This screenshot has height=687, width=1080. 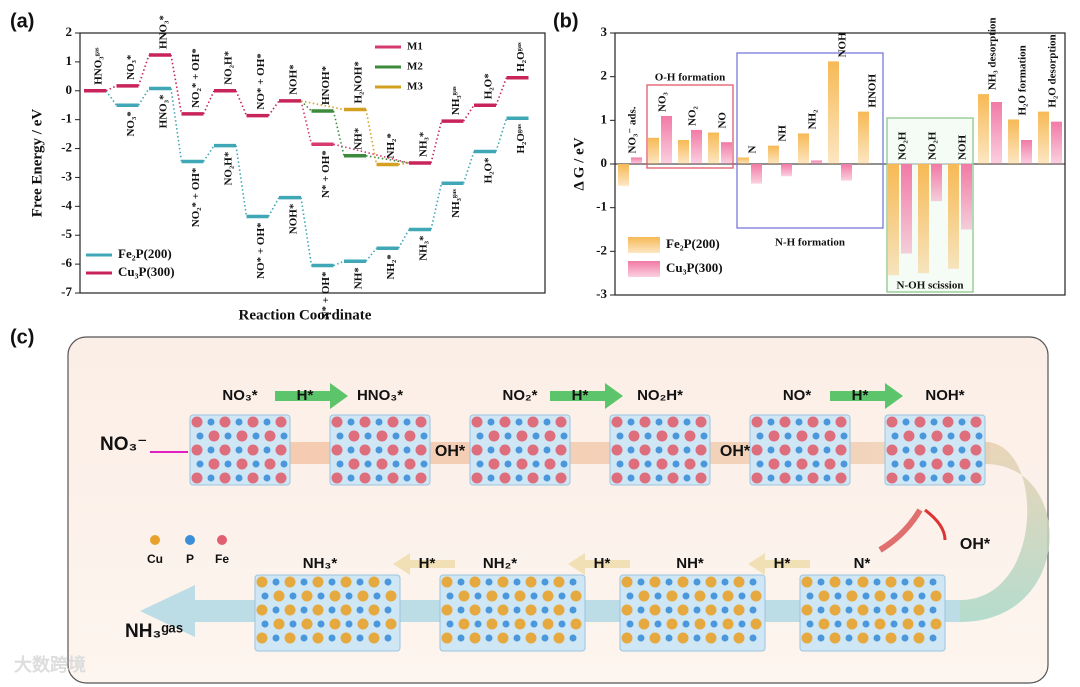 I want to click on level-label: NO₂H*, so click(x=229, y=67).